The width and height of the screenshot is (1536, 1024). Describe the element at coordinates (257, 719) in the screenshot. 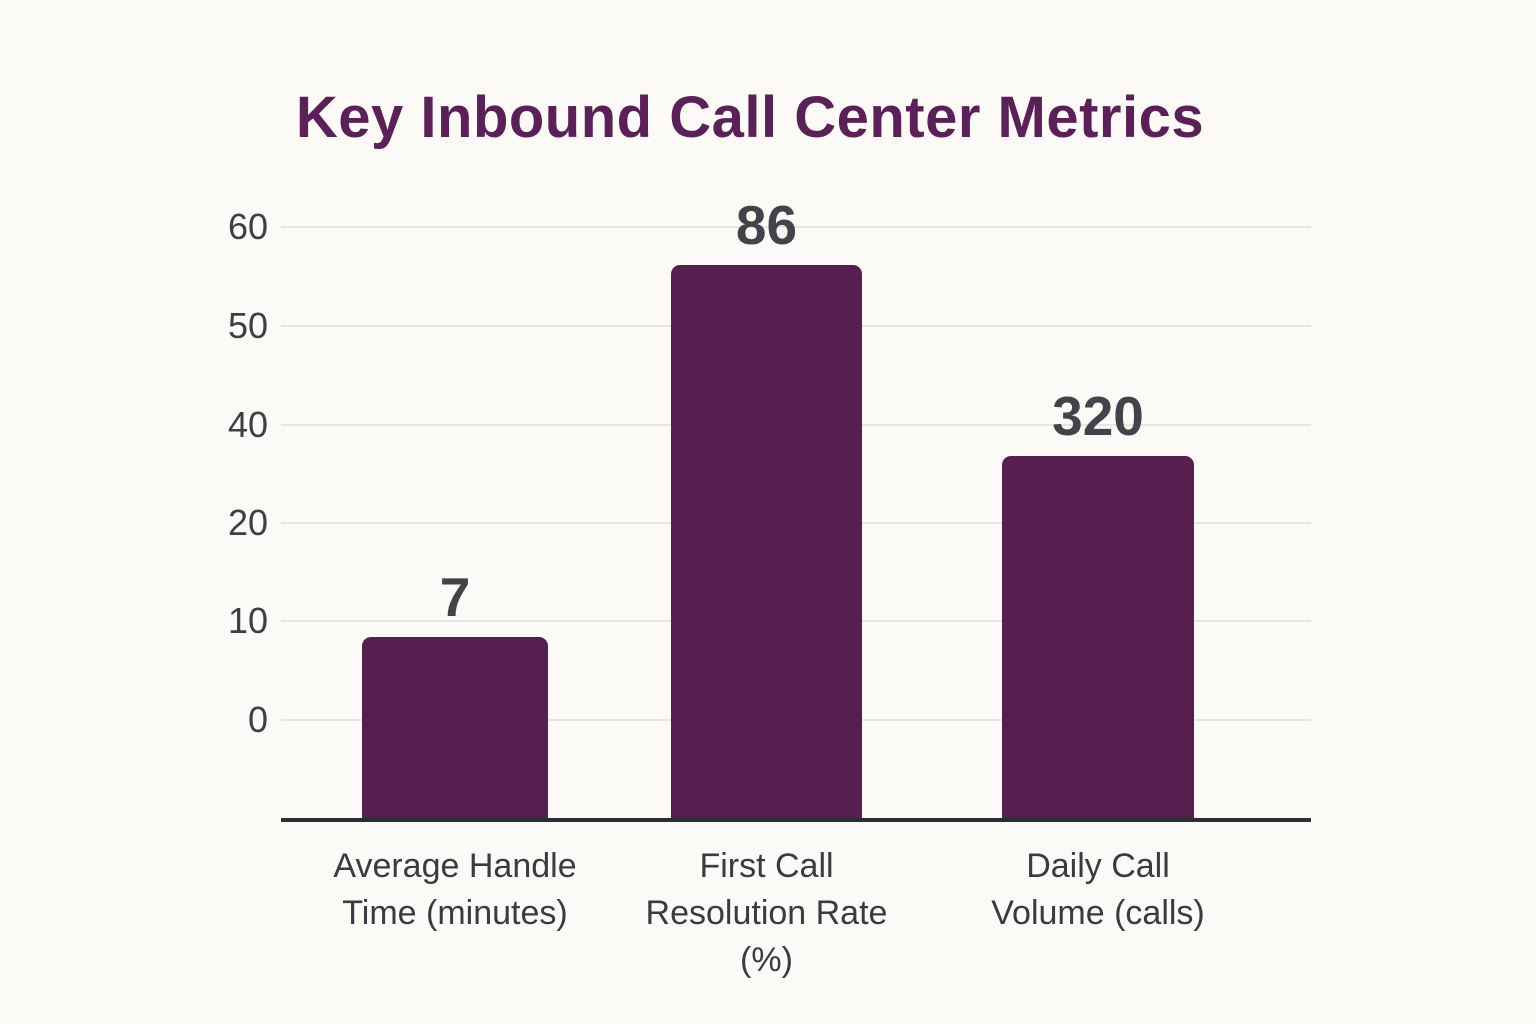

I see `y-tick-label: 0` at that location.